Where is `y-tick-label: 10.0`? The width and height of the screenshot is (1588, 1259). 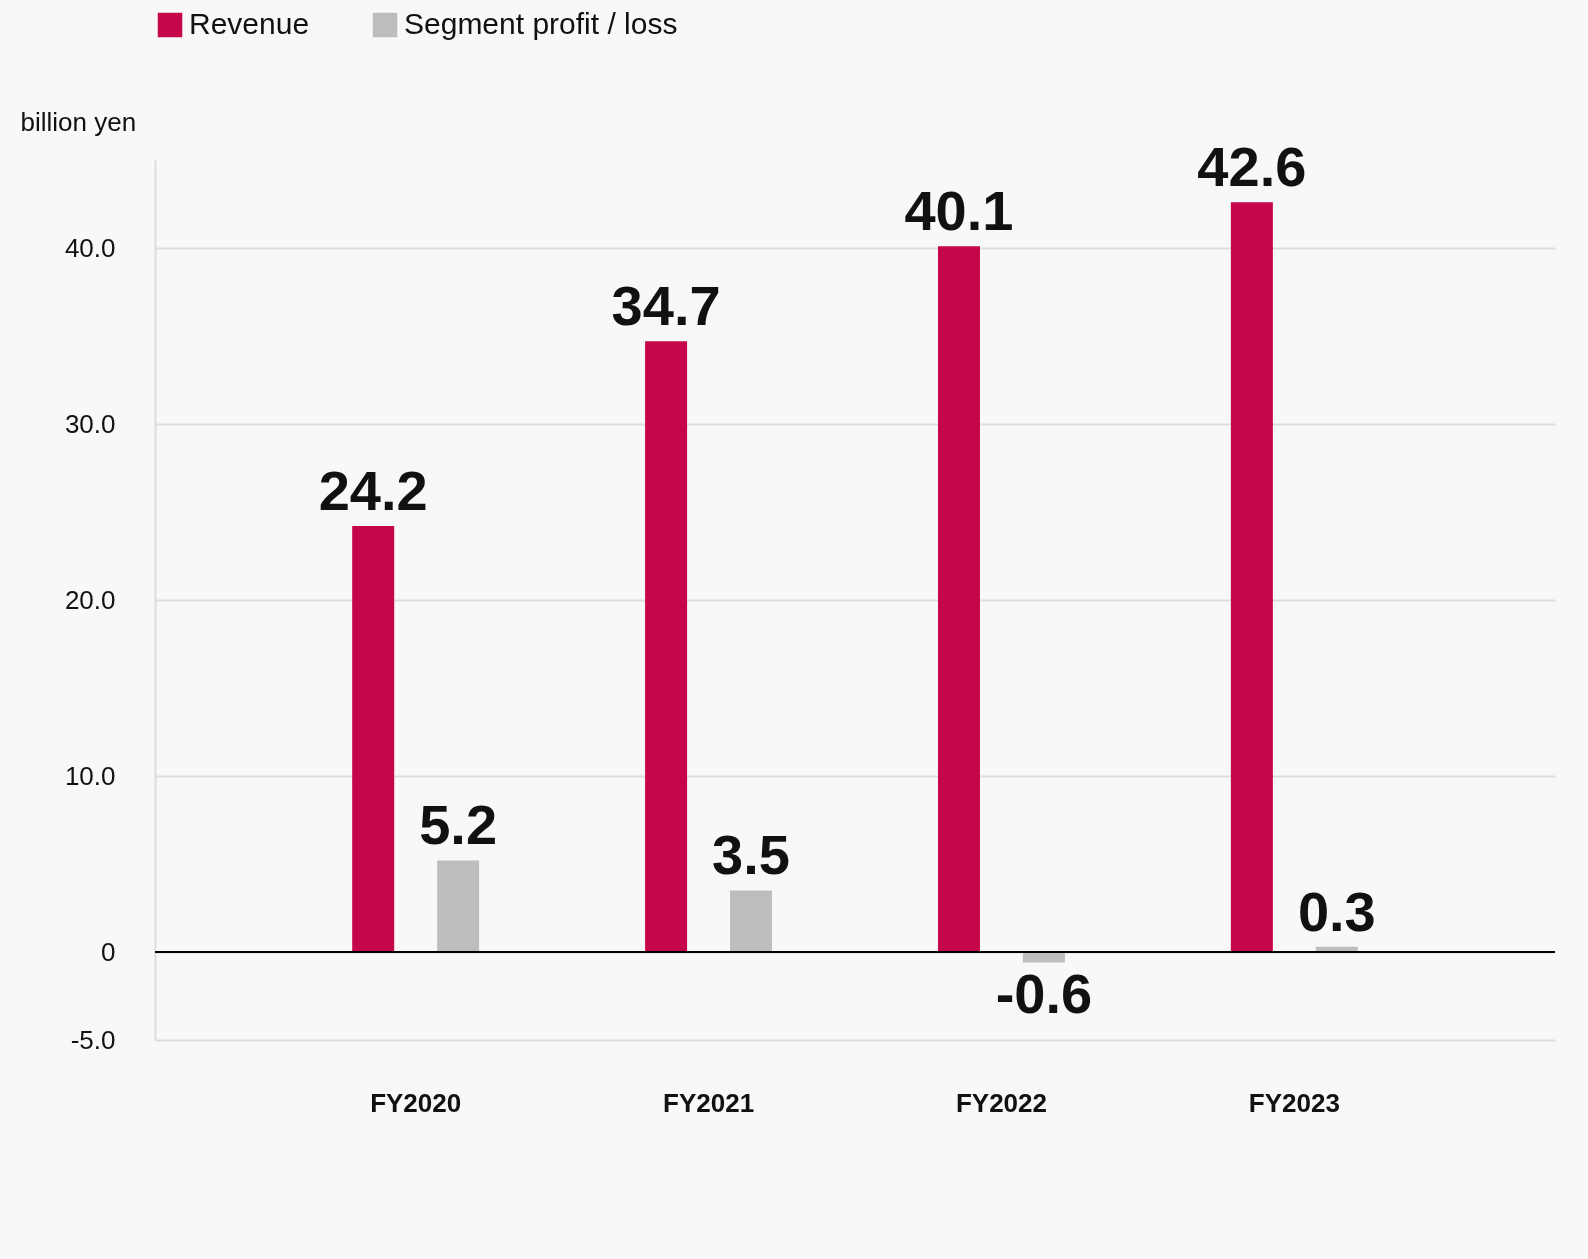 y-tick-label: 10.0 is located at coordinates (90, 775).